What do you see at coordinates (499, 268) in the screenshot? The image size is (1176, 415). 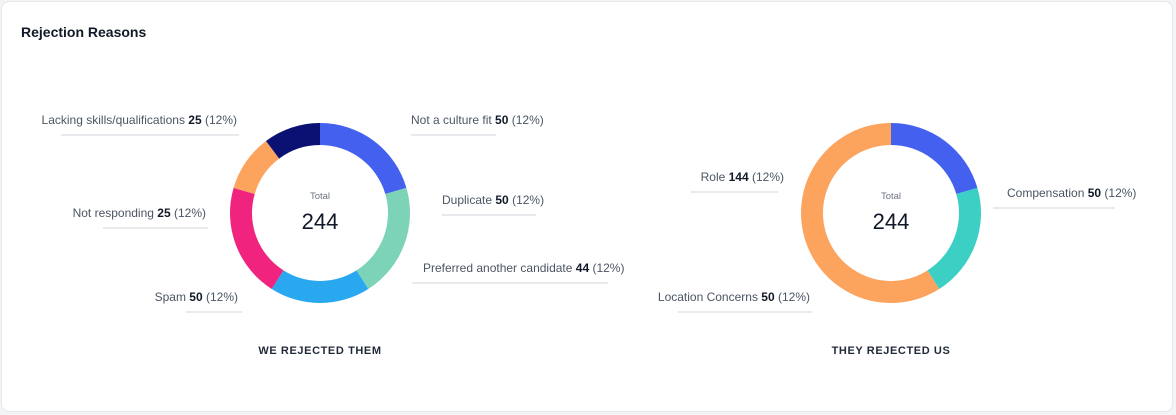 I see `slice-label-name: Preferred another candidate` at bounding box center [499, 268].